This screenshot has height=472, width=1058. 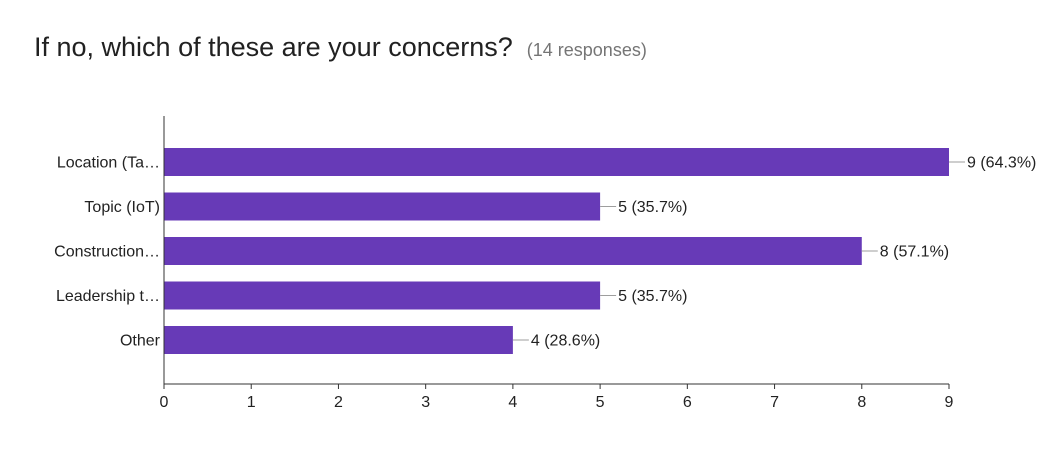 I want to click on chart-title: If no, which of these are your concerns?, so click(x=273, y=47).